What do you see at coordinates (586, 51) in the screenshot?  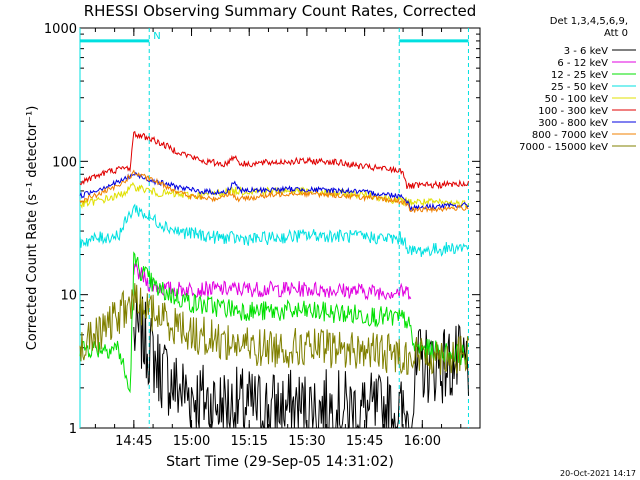 I see `legend-label: 3 - 6 keV` at bounding box center [586, 51].